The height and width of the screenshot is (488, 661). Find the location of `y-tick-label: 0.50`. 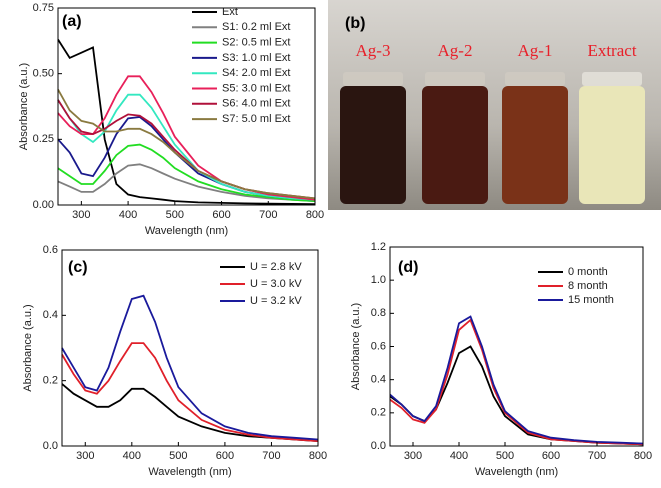

y-tick-label: 0.50 is located at coordinates (43, 74).